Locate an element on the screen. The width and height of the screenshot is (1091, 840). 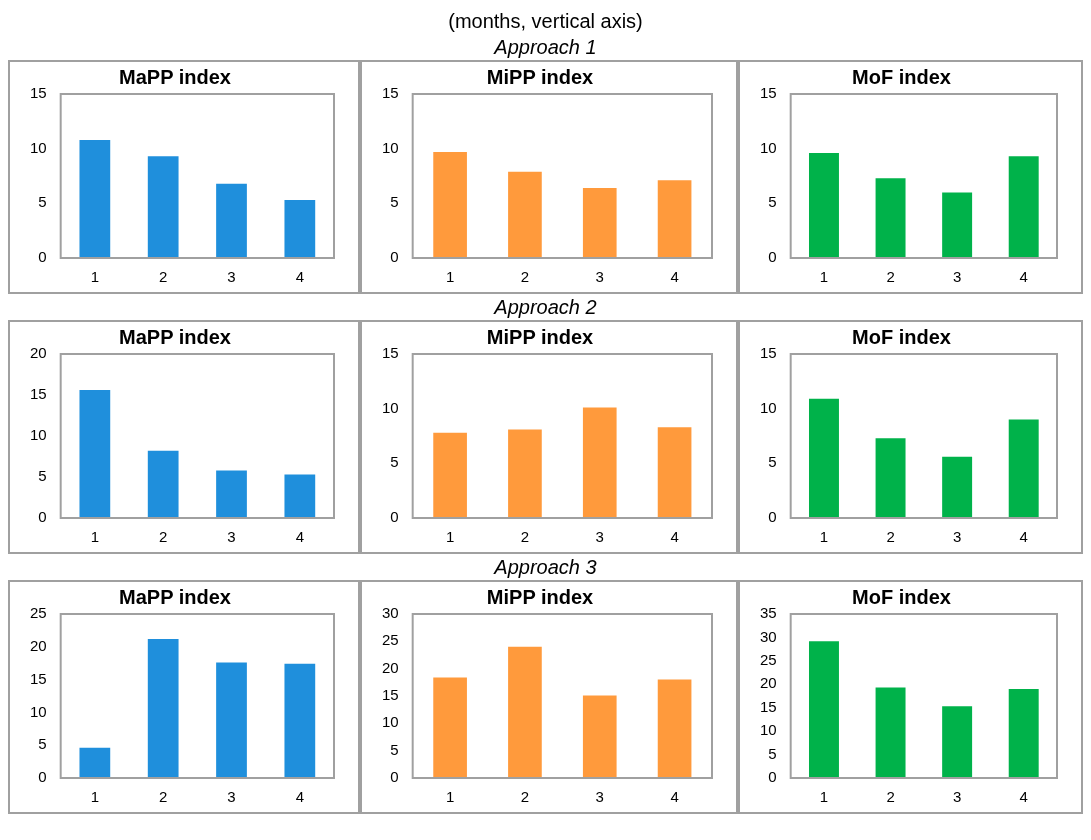
y-tick-label: 35 is located at coordinates (768, 613).